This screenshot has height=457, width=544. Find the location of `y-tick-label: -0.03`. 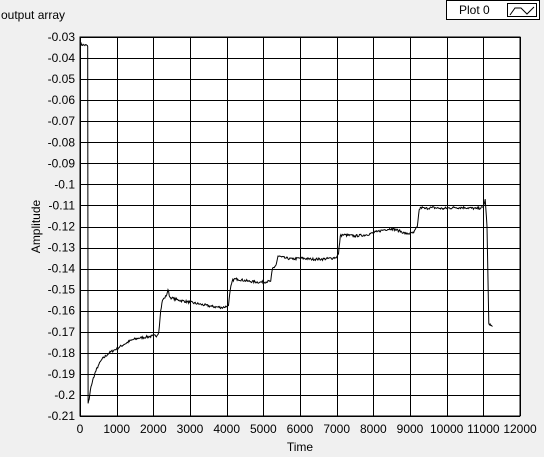

y-tick-label: -0.03 is located at coordinates (62, 37).